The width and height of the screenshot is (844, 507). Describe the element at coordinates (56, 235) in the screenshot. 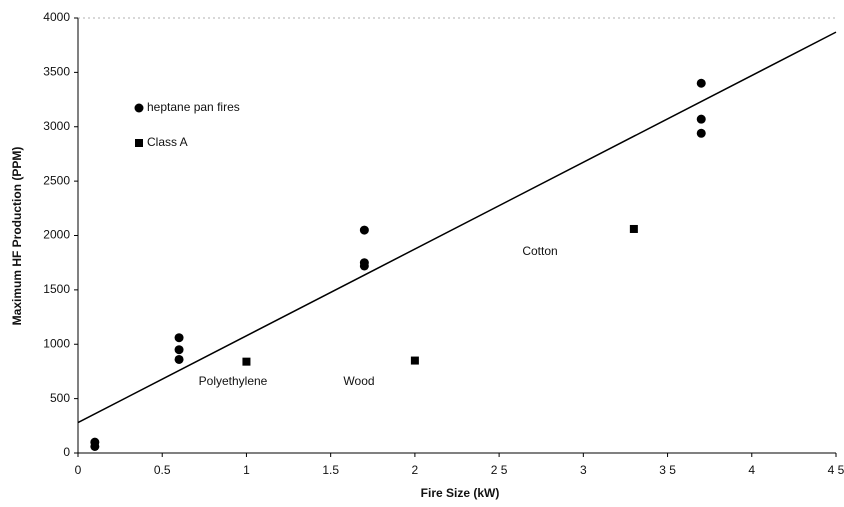

I see `y-tick-label: 2000` at that location.